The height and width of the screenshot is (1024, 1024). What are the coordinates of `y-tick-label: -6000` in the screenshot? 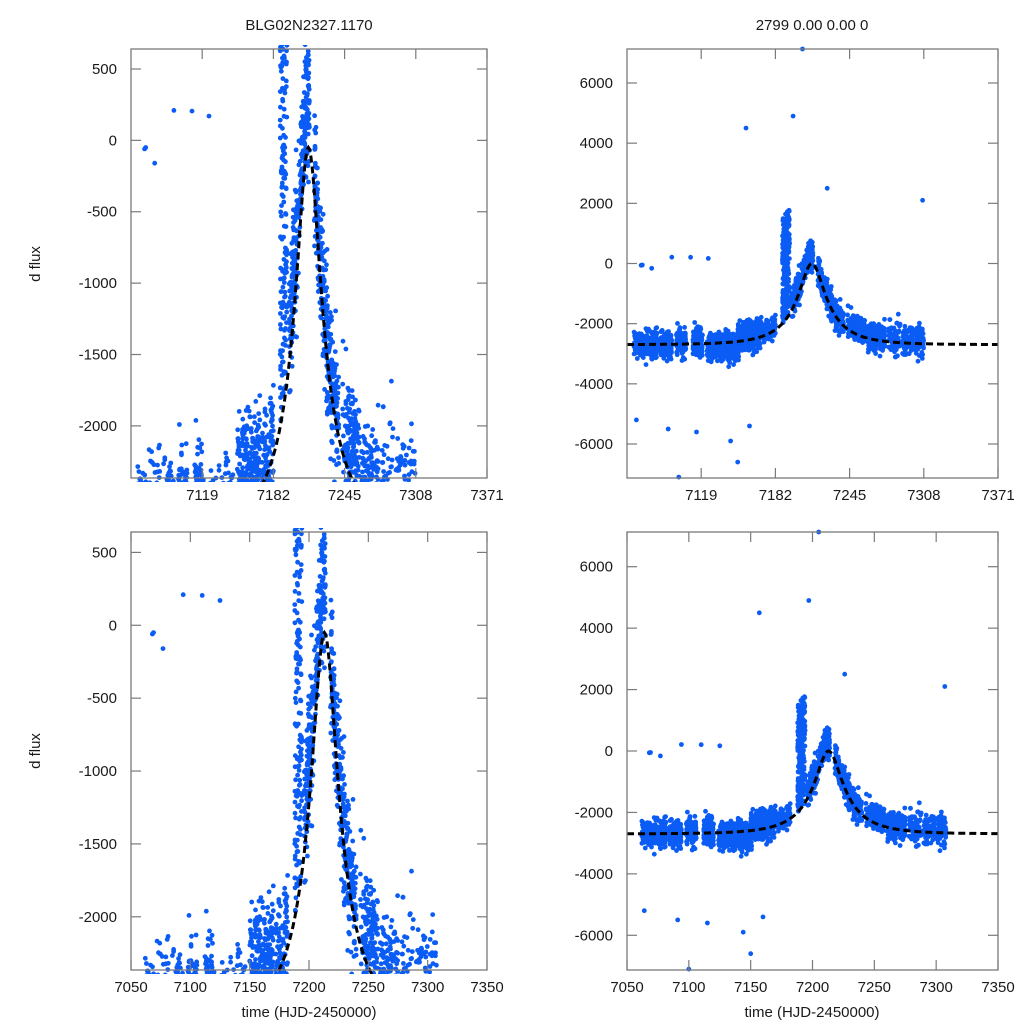 It's located at (594, 444).